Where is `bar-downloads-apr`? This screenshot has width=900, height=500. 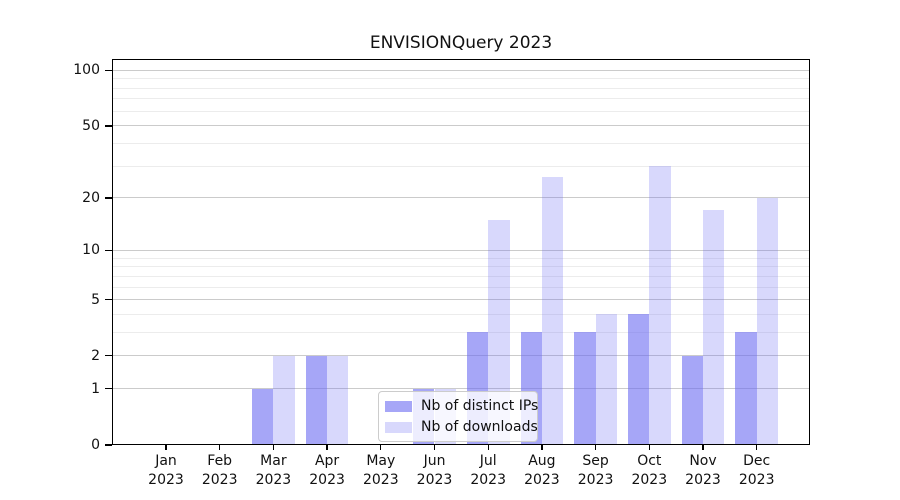
bar-downloads-apr is located at coordinates (338, 400).